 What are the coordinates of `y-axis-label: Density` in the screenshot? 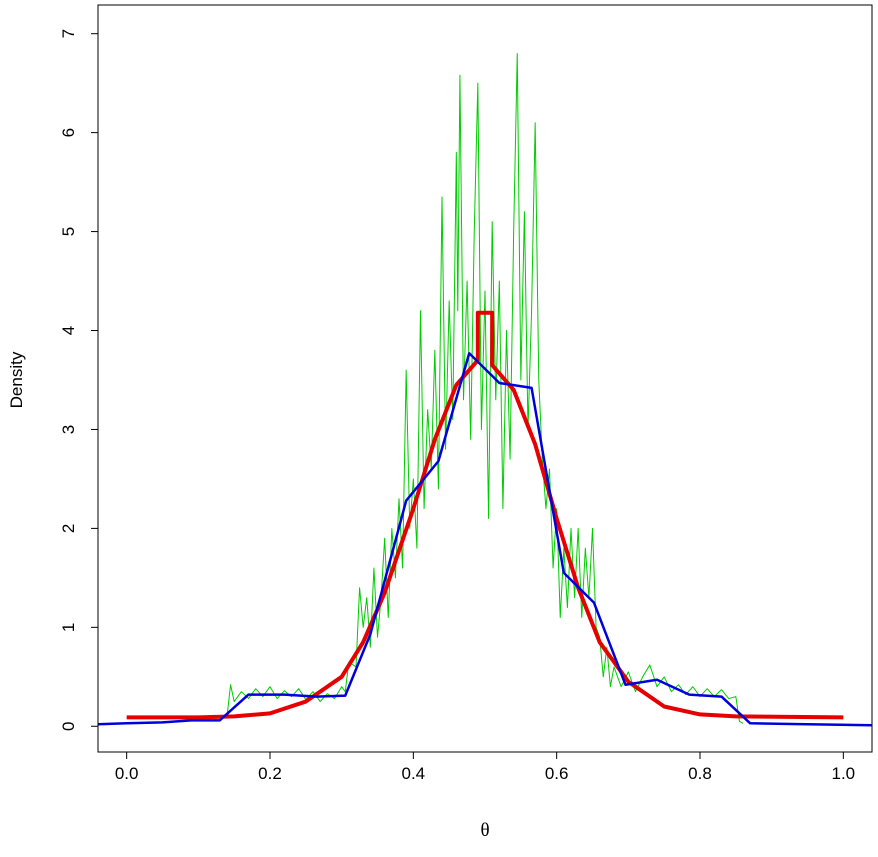 It's located at (16, 379).